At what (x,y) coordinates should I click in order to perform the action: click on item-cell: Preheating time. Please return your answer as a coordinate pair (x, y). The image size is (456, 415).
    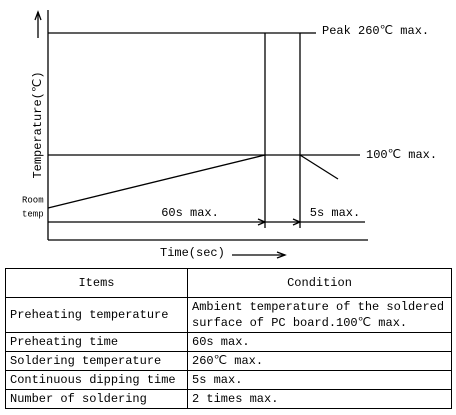
    Looking at the image, I should click on (96, 342).